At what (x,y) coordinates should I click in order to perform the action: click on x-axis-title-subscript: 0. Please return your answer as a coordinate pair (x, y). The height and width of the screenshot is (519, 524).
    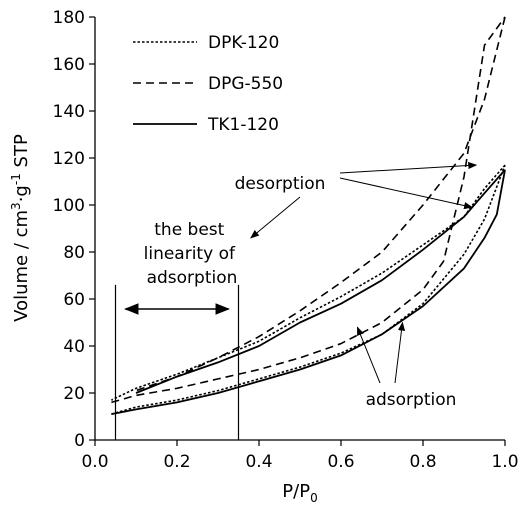
    Looking at the image, I should click on (314, 498).